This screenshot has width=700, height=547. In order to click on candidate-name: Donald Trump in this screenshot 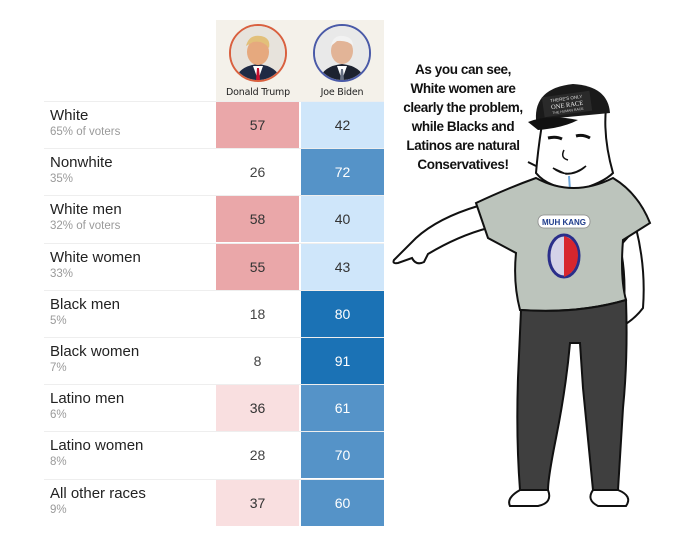, I will do `click(258, 92)`.